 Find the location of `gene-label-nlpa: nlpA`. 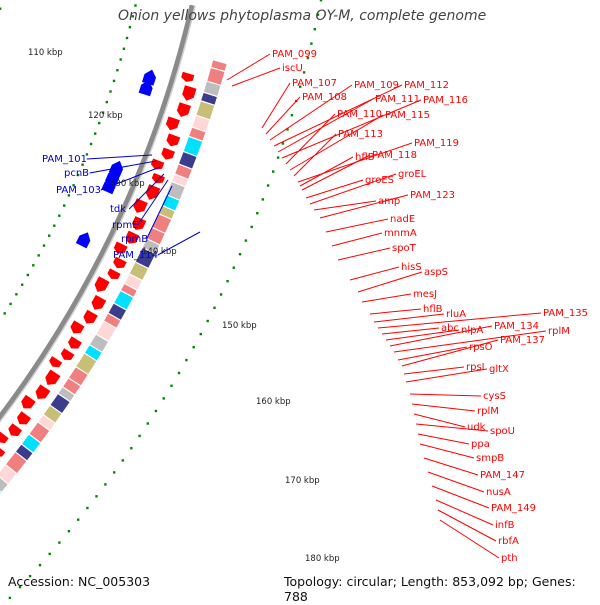

gene-label-nlpa: nlpA is located at coordinates (472, 330).